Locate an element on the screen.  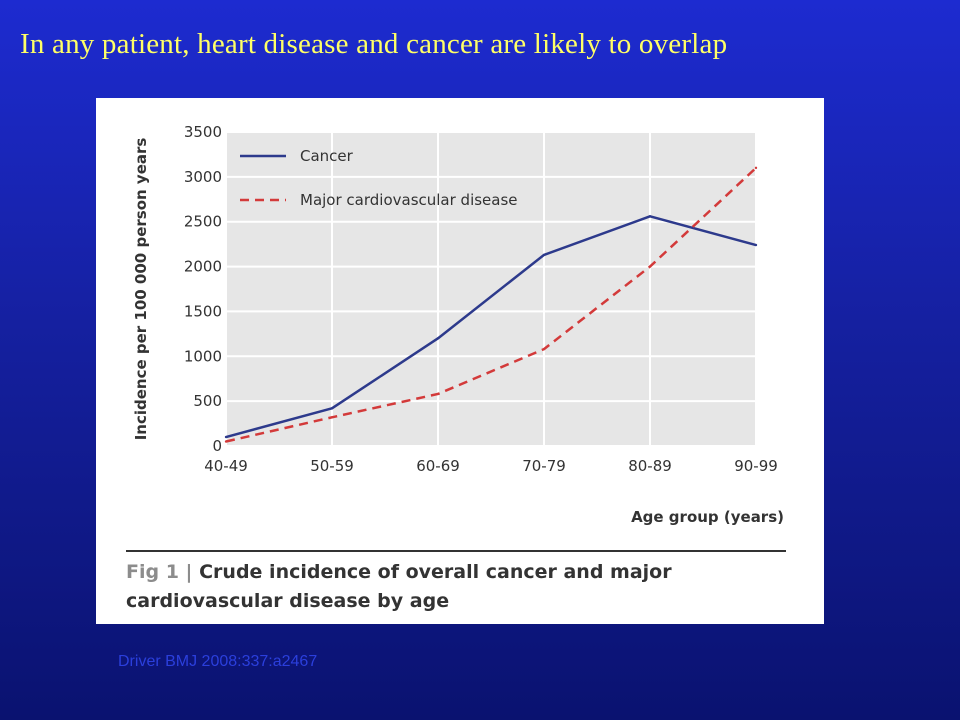
x-tick-labels: 40-49 50-59 60-69 70-79 80-89 90-99 is located at coordinates (491, 466).